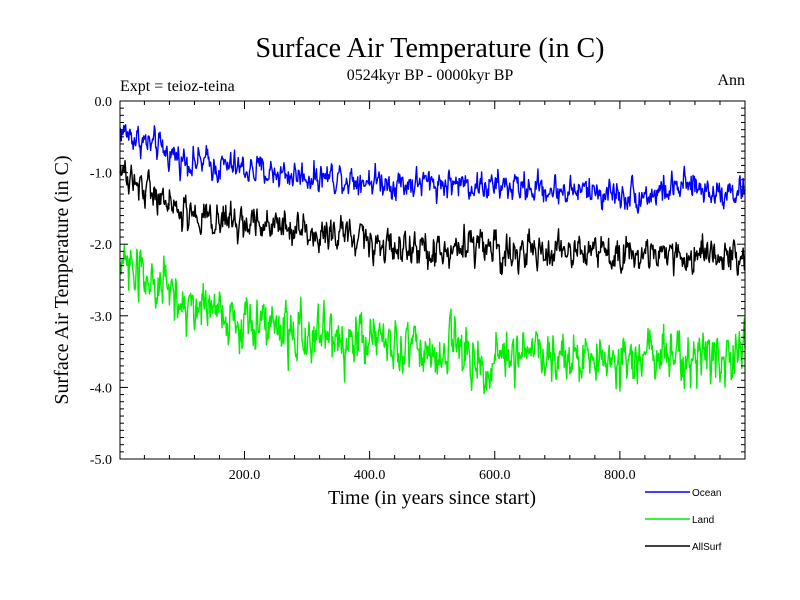 The width and height of the screenshot is (800, 600). I want to click on experiment-label: Expt = teioz-teina, so click(177, 86).